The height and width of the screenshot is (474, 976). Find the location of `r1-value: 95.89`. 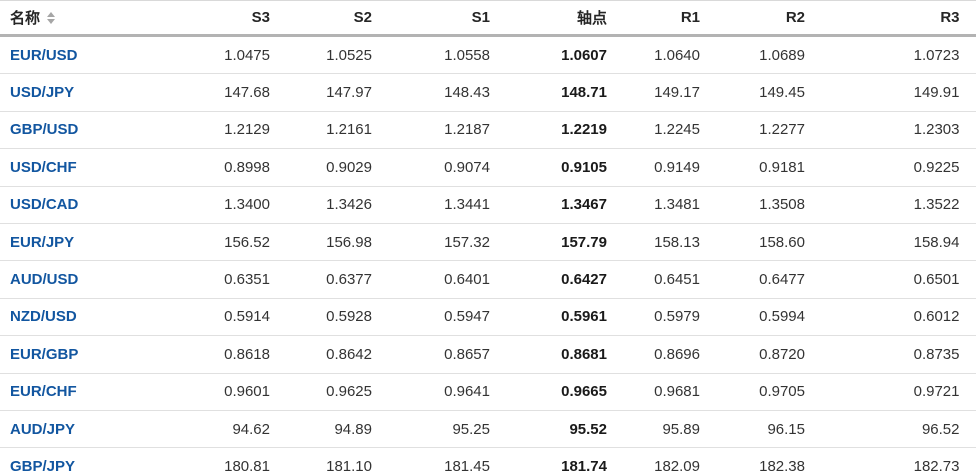

r1-value: 95.89 is located at coordinates (669, 429).